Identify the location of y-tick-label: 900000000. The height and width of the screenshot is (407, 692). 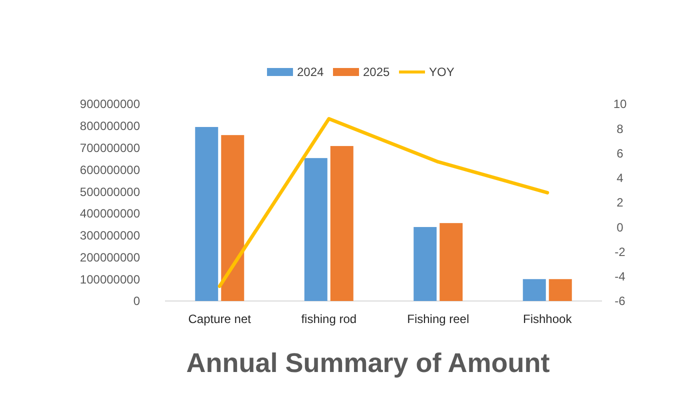
(110, 104).